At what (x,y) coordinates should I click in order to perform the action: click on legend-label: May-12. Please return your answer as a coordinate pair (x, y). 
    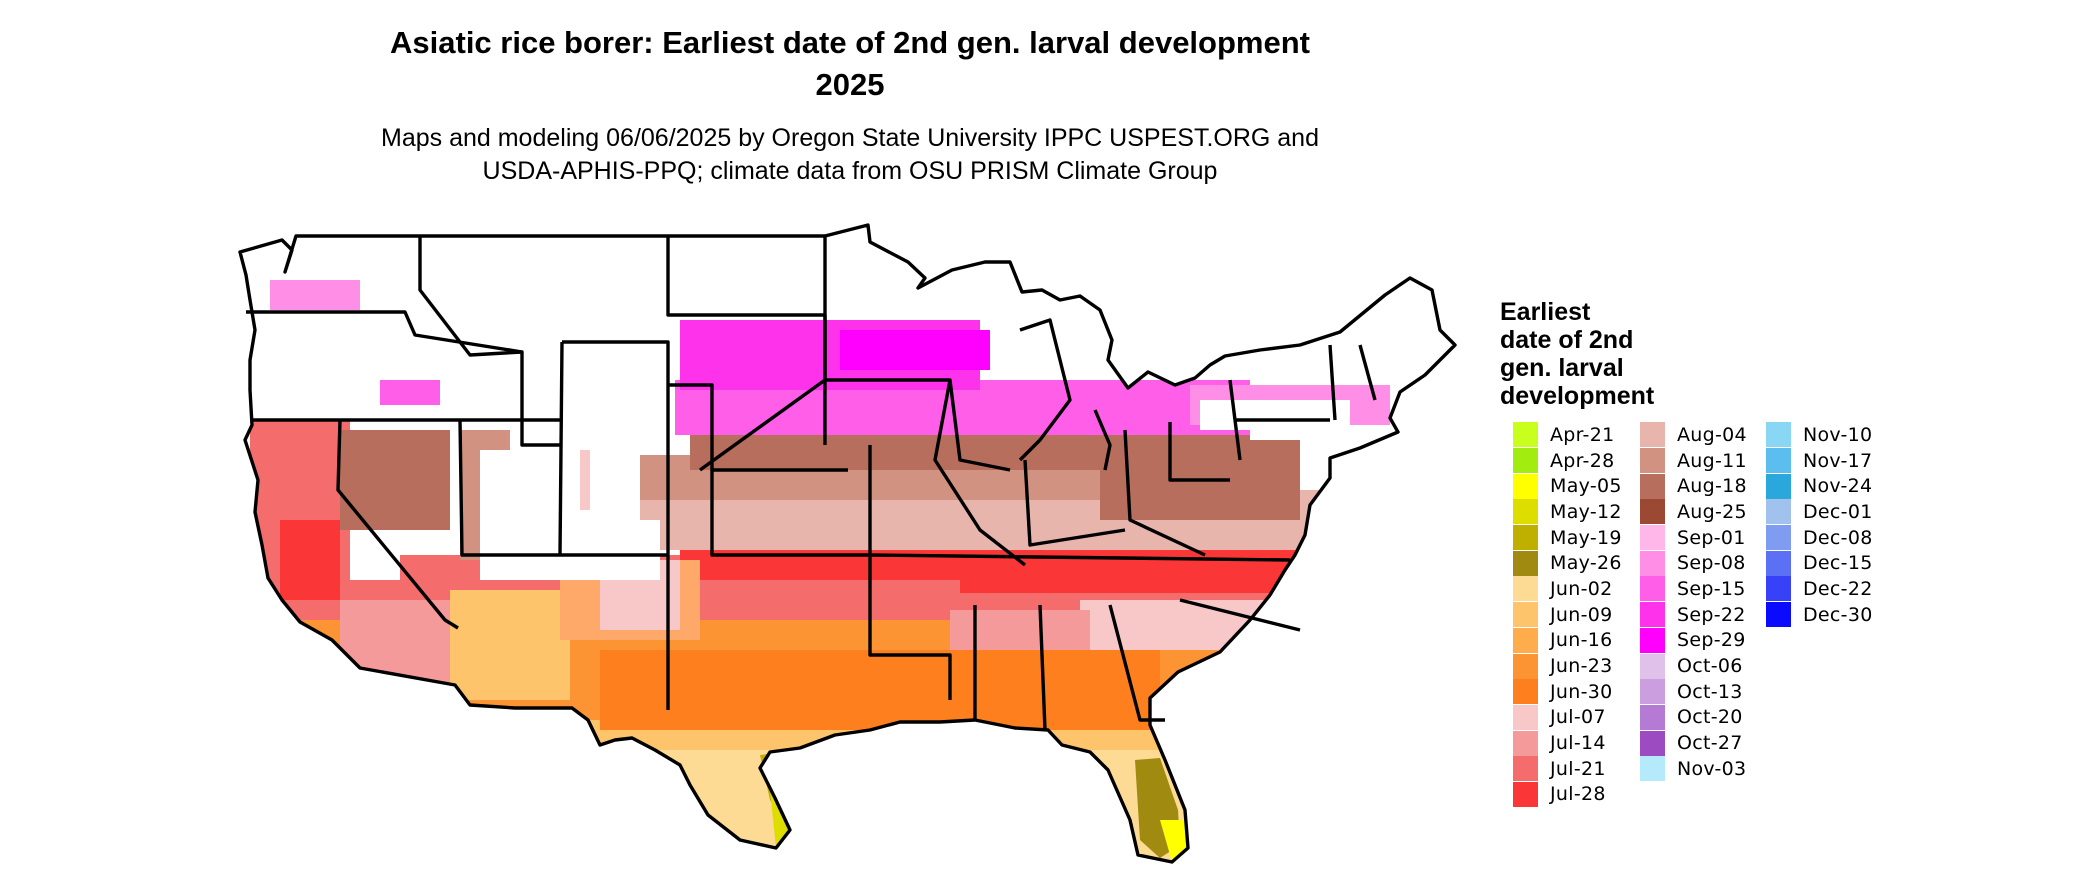
    Looking at the image, I should click on (1586, 511).